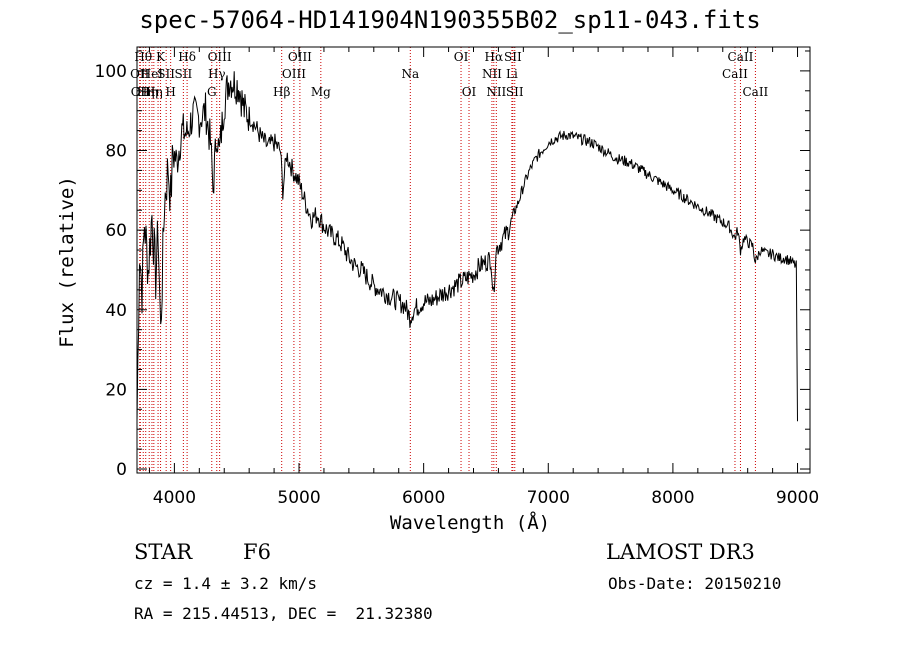 The width and height of the screenshot is (900, 649). I want to click on x-tick-label: 6000, so click(423, 498).